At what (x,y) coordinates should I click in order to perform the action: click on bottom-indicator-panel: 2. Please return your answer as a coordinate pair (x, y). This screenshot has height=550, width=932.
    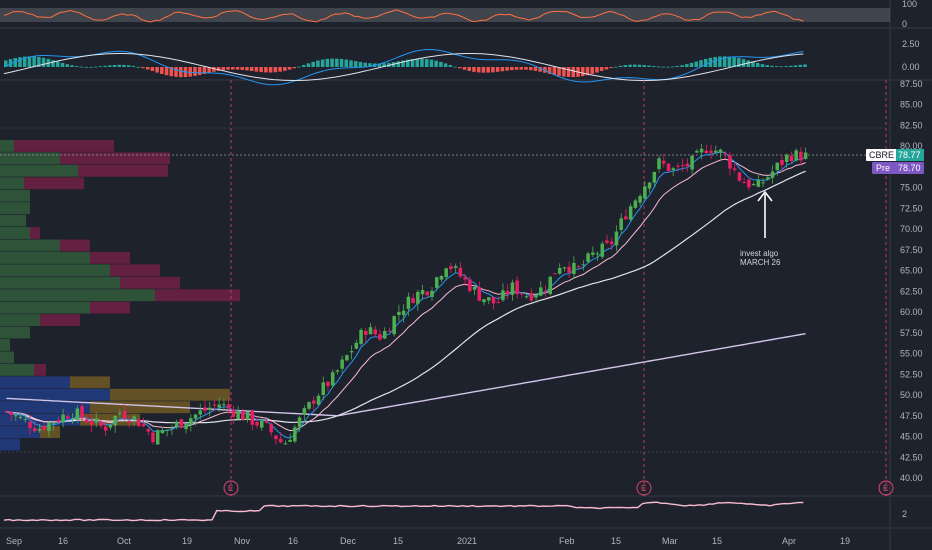
    Looking at the image, I should click on (455, 511).